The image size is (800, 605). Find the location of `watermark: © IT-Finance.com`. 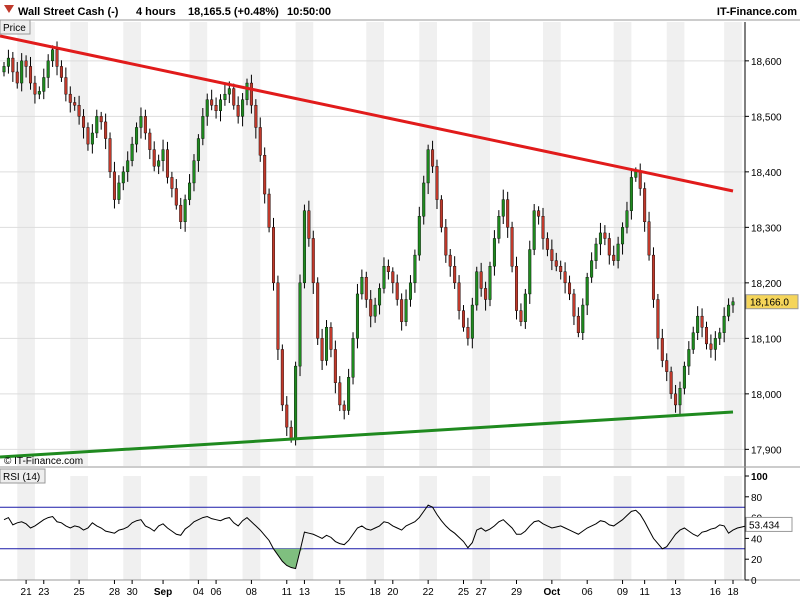

watermark: © IT-Finance.com is located at coordinates (43, 461).